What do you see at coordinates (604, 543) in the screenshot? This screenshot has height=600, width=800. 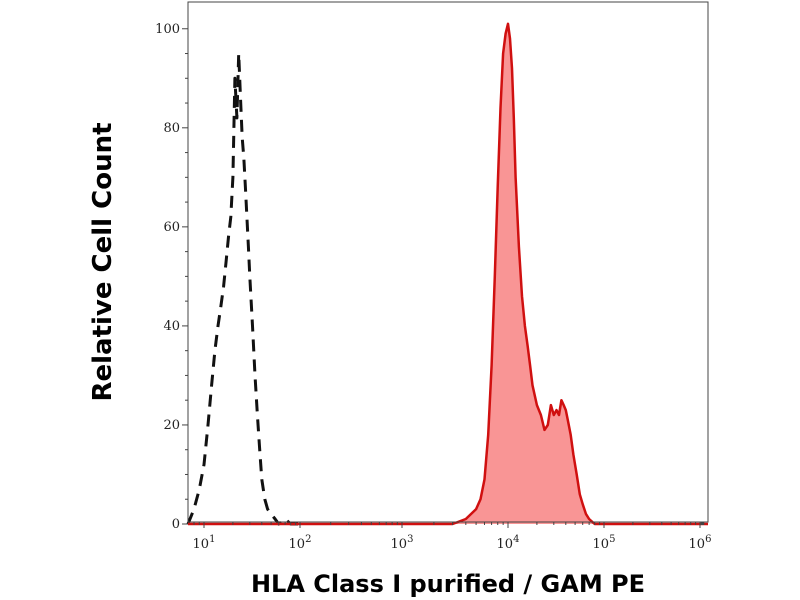 I see `x-tick-label: 10⁵` at bounding box center [604, 543].